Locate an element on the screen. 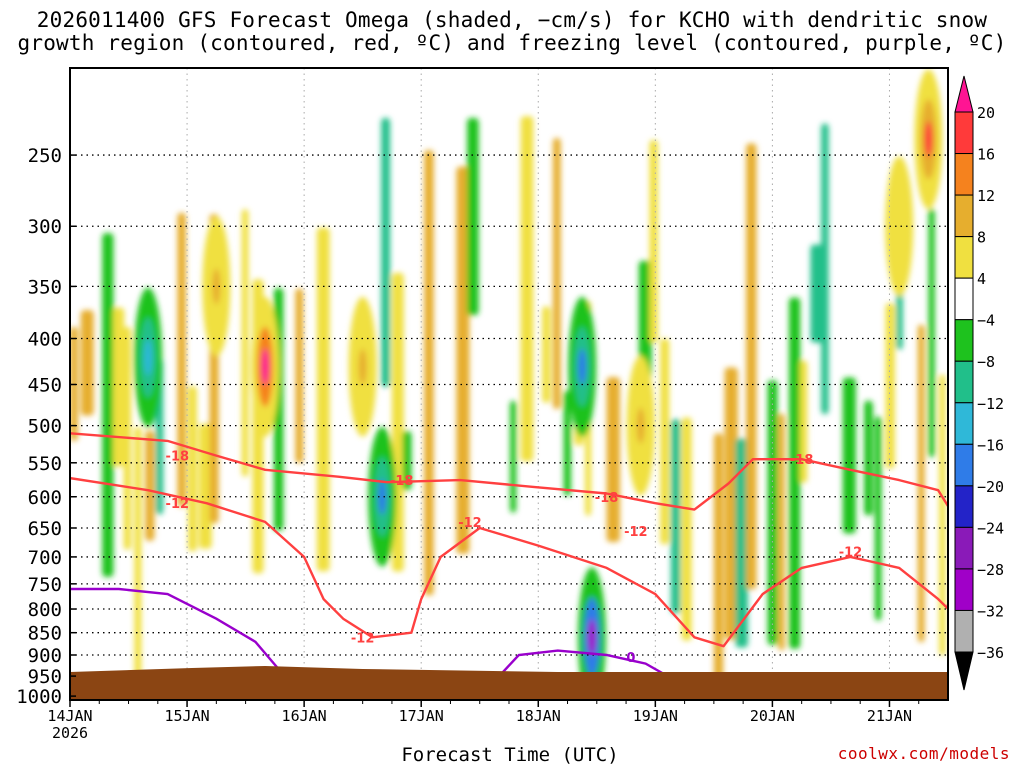 This screenshot has width=1024, height=768. y-tick-label: 400 is located at coordinates (45, 340).